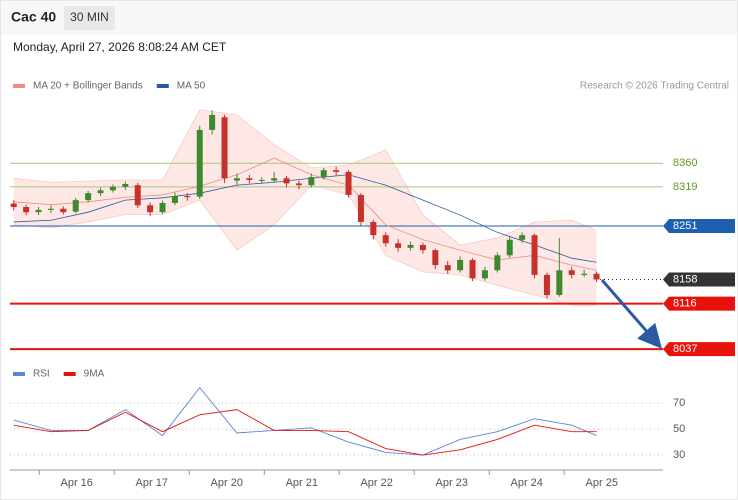 This screenshot has height=500, width=738. What do you see at coordinates (685, 226) in the screenshot?
I see `level-label: 8251` at bounding box center [685, 226].